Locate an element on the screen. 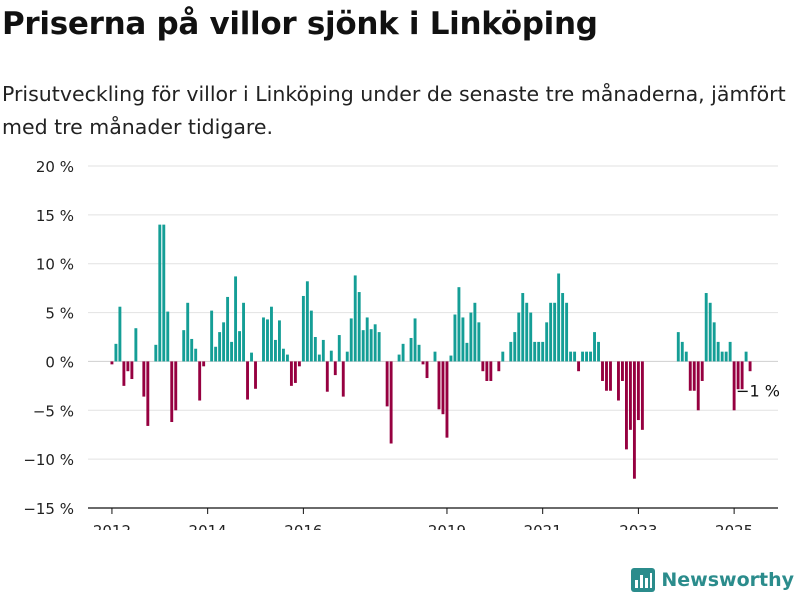  x-tick-label: 2019 is located at coordinates (447, 526).